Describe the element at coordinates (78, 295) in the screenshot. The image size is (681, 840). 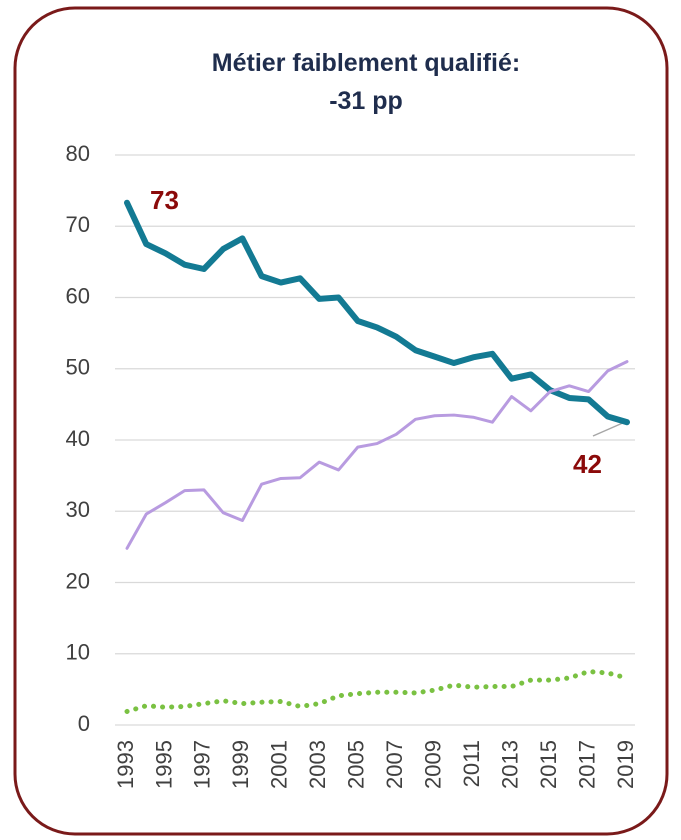
I see `y-tick-label: 60` at that location.